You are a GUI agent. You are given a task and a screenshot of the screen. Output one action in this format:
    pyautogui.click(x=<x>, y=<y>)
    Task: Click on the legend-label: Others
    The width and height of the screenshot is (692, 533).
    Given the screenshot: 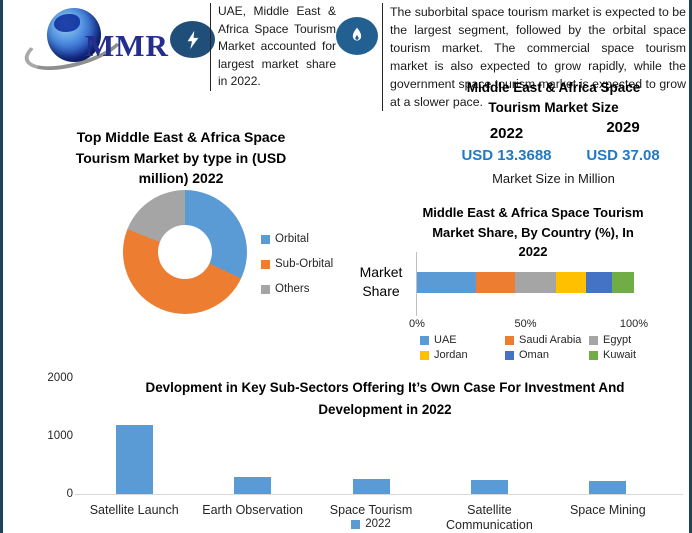 What is the action you would take?
    pyautogui.click(x=292, y=289)
    